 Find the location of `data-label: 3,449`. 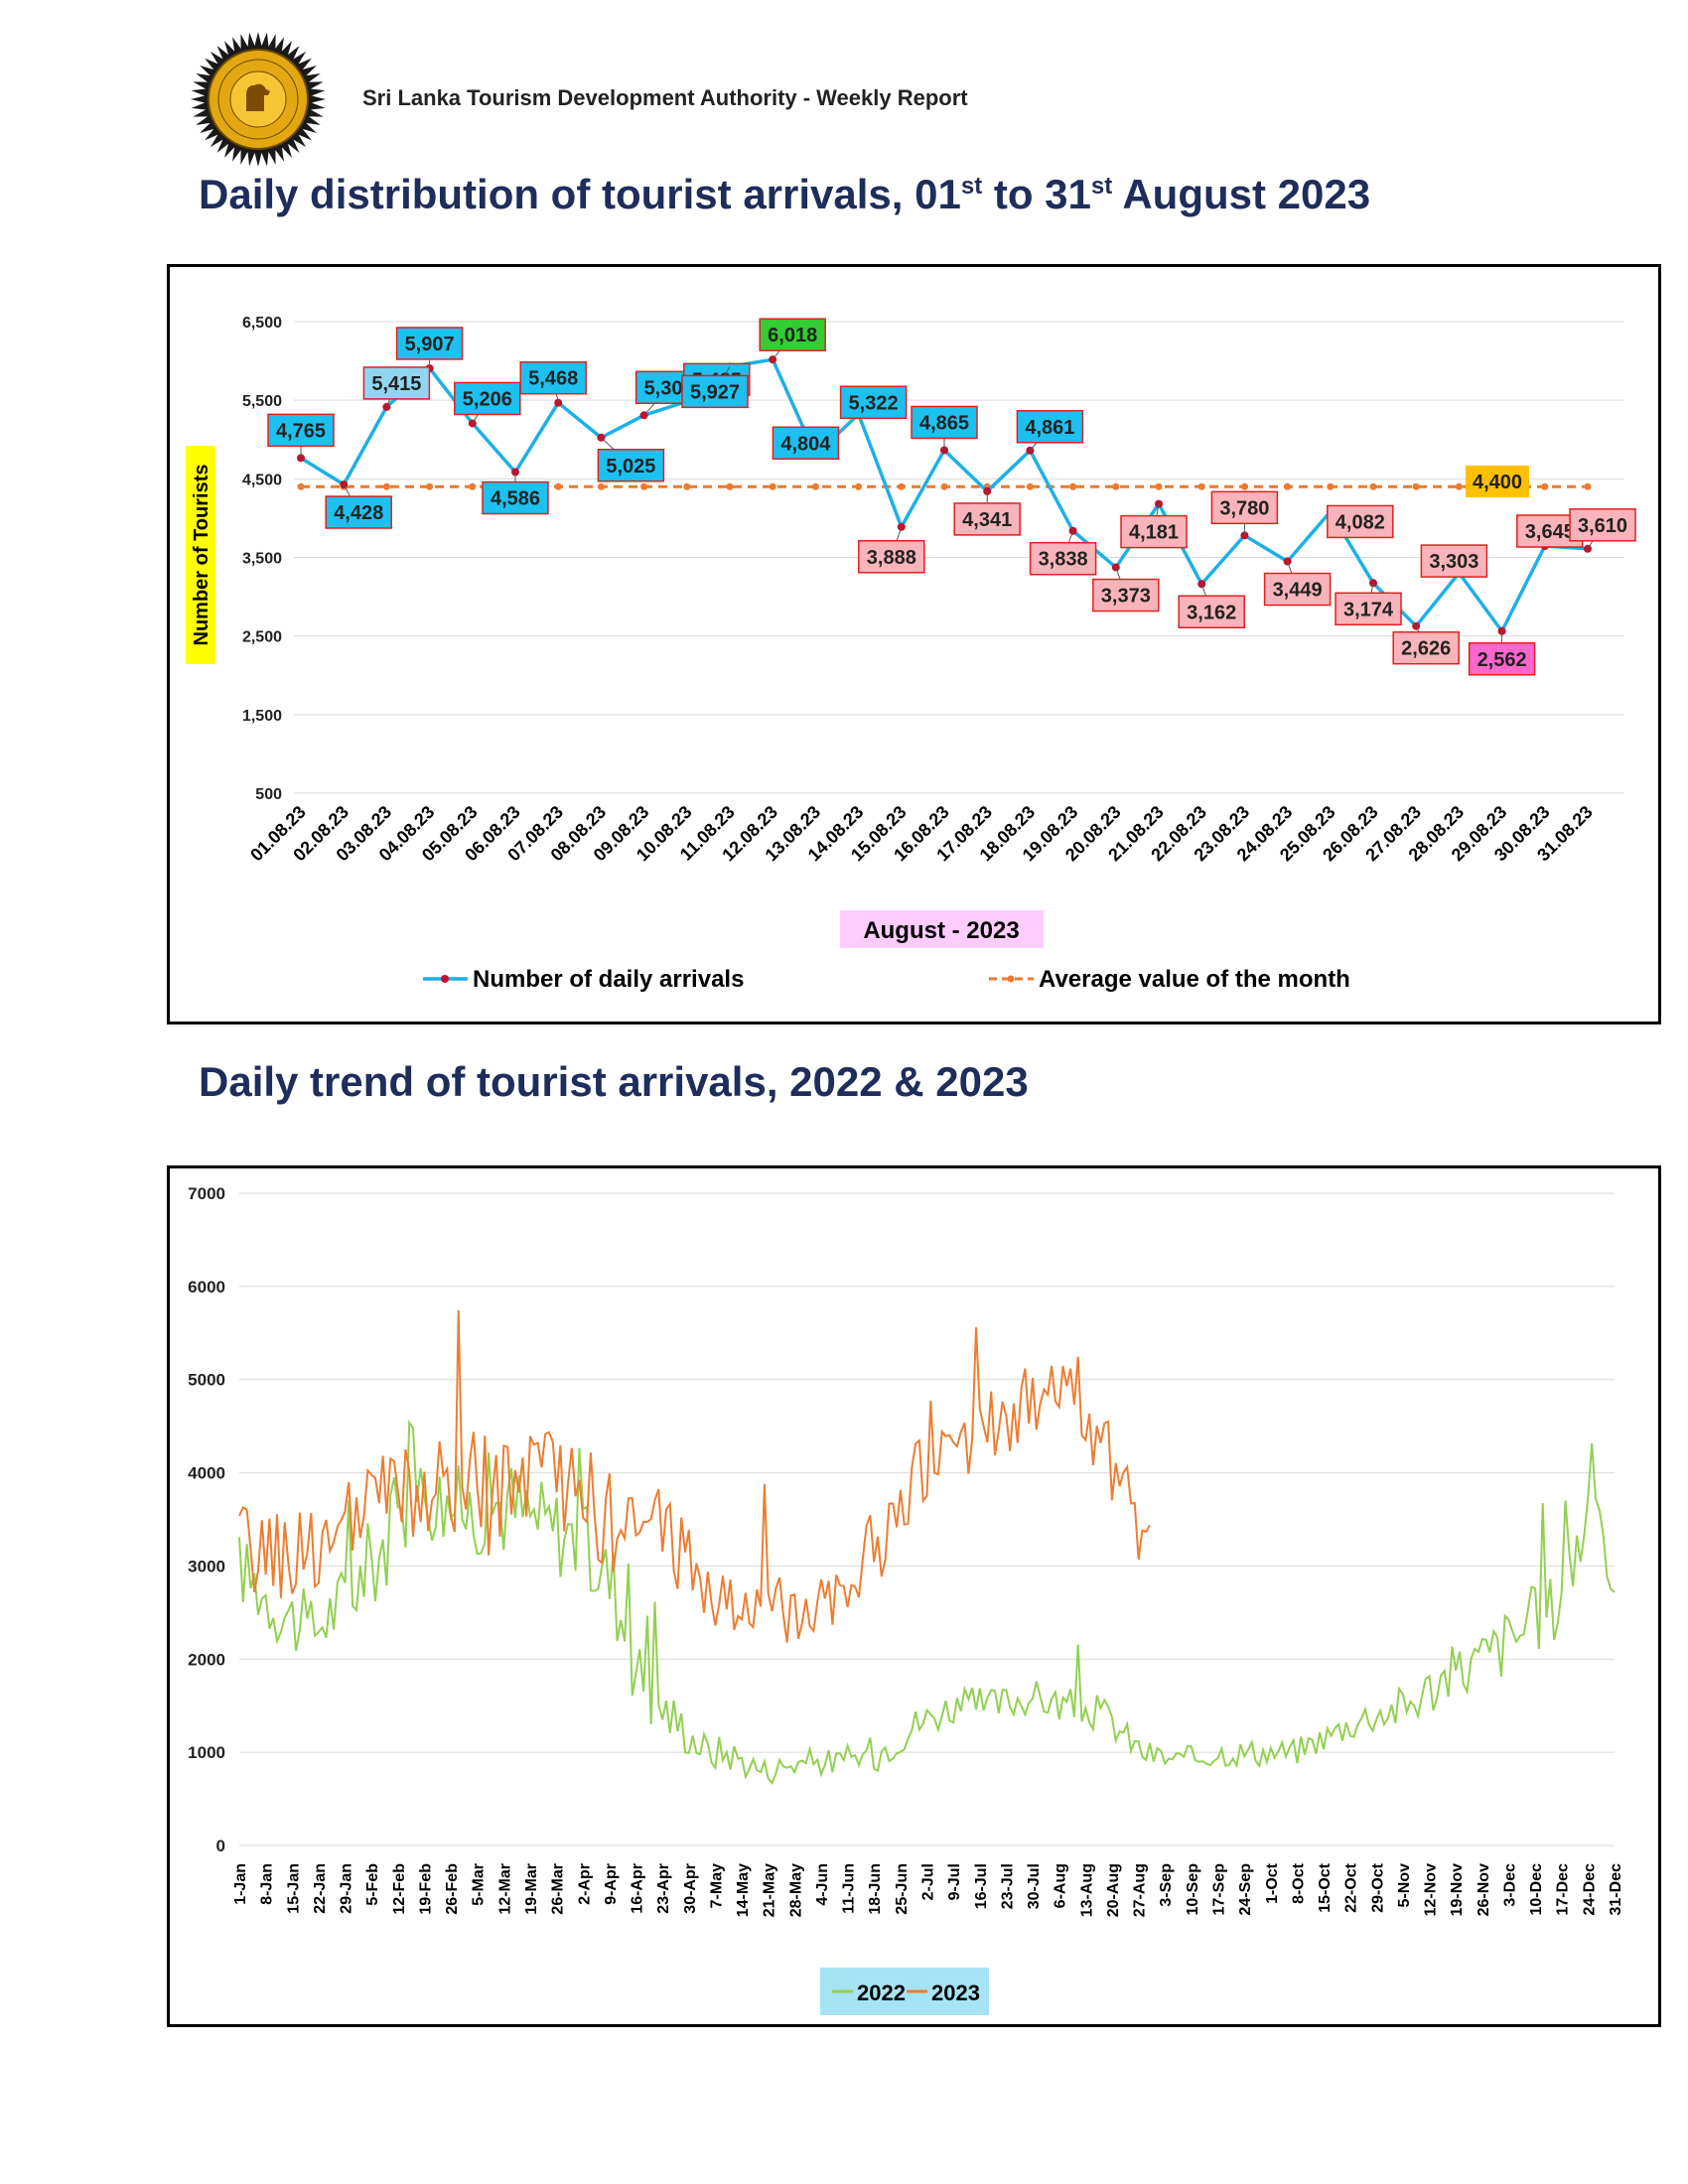

data-label: 3,449 is located at coordinates (1298, 591).